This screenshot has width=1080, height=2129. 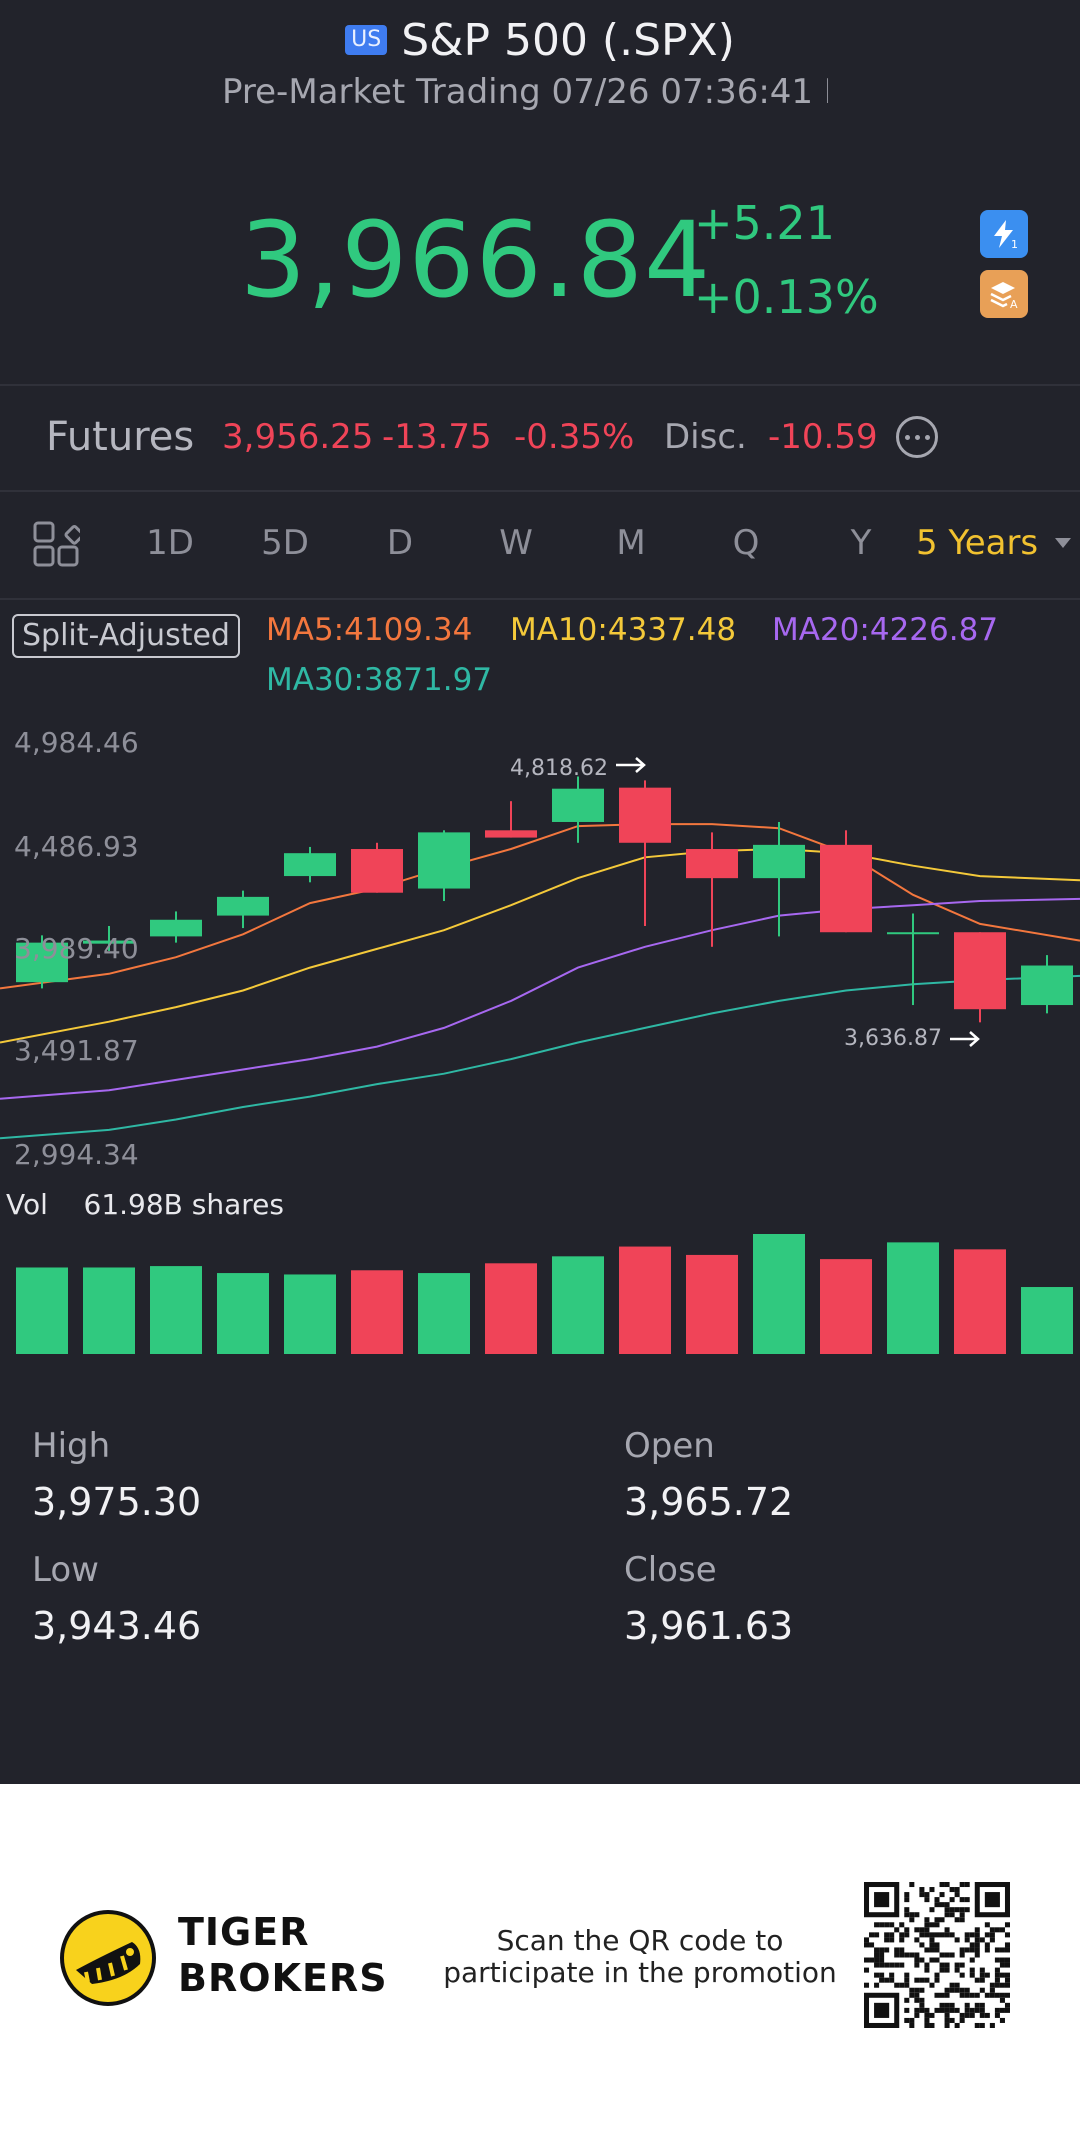 What do you see at coordinates (1014, 244) in the screenshot?
I see `svg-text: 1` at bounding box center [1014, 244].